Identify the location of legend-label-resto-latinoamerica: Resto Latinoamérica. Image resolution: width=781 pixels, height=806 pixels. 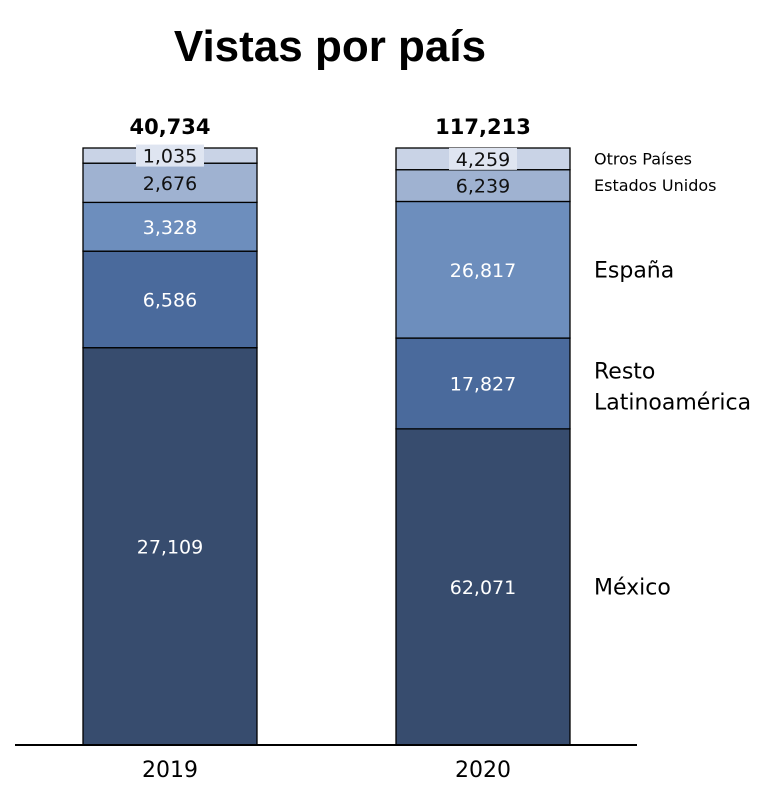
(672, 387).